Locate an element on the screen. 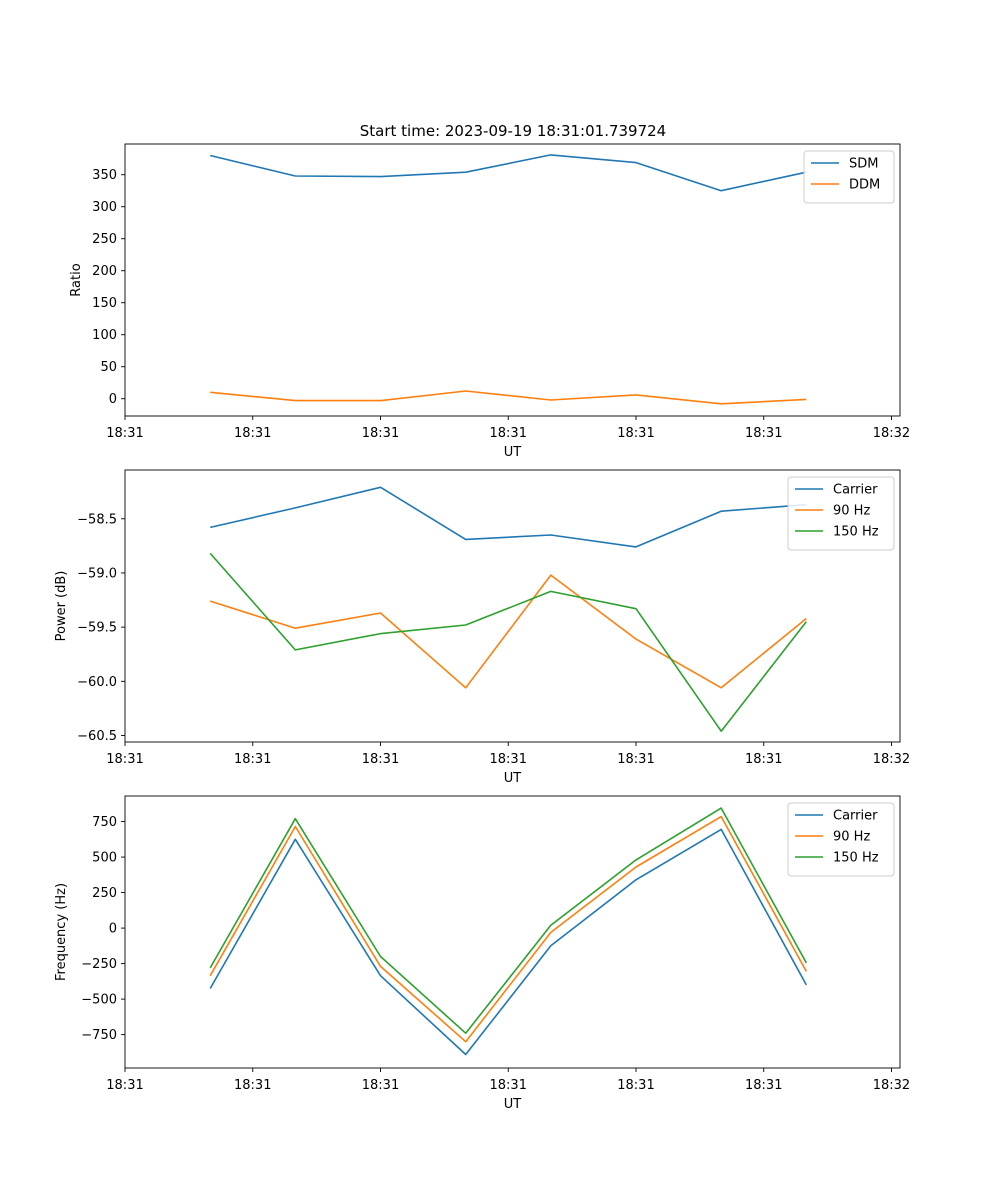  y-tick-label: −750 is located at coordinates (99, 1035).